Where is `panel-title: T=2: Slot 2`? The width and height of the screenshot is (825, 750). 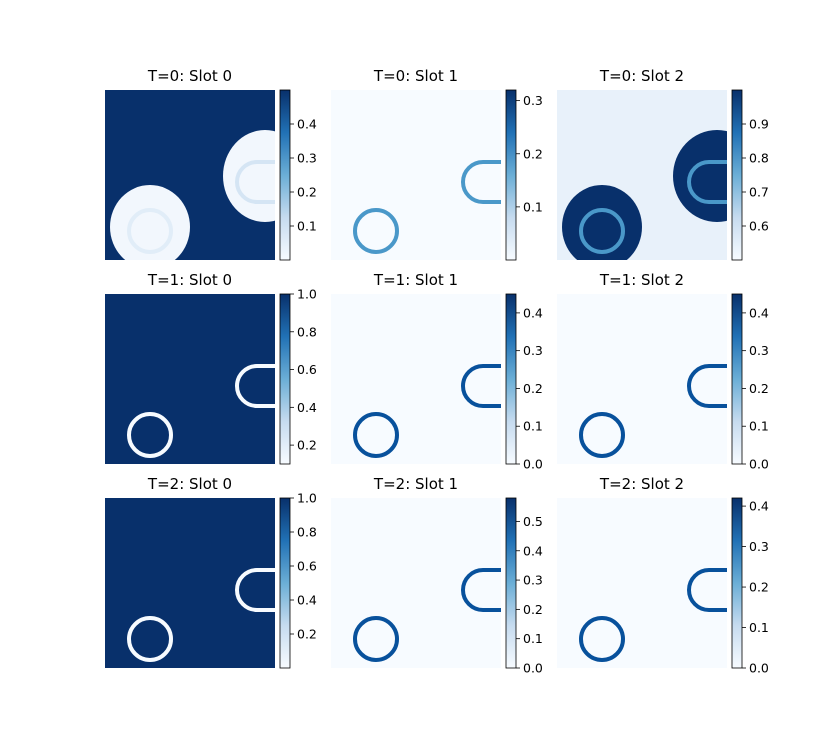 panel-title: T=2: Slot 2 is located at coordinates (641, 484).